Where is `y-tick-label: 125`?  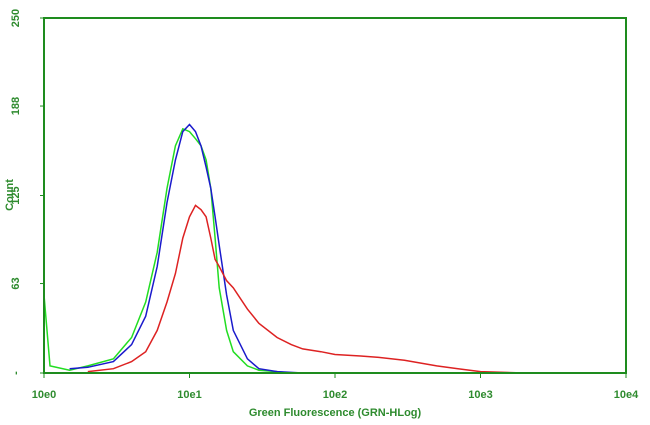 y-tick-label: 125 is located at coordinates (16, 195).